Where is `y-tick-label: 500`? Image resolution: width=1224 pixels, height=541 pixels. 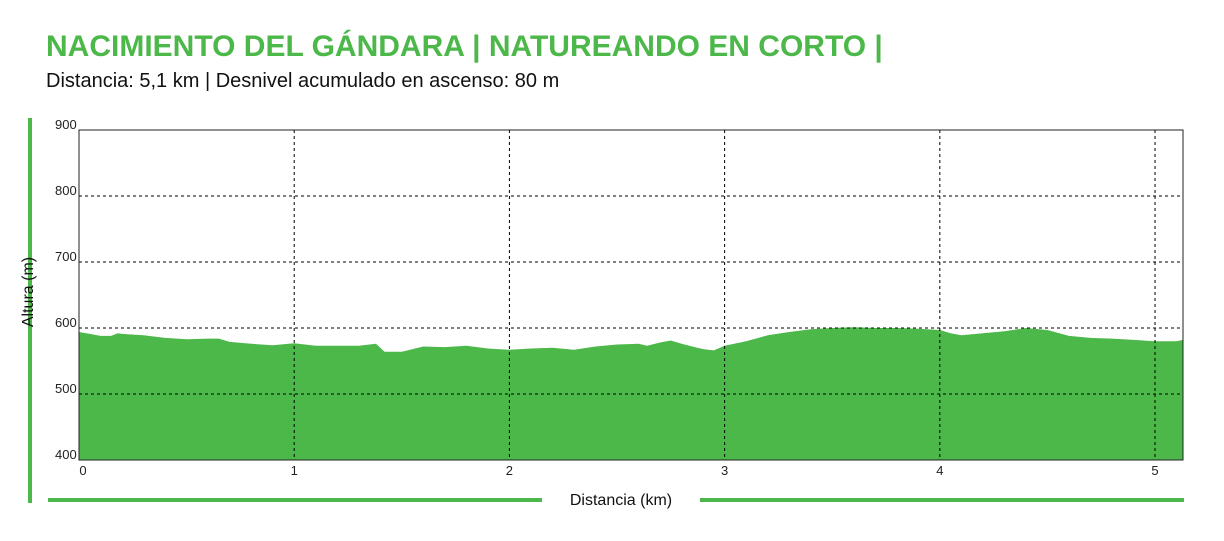
y-tick-label: 500 is located at coordinates (66, 388).